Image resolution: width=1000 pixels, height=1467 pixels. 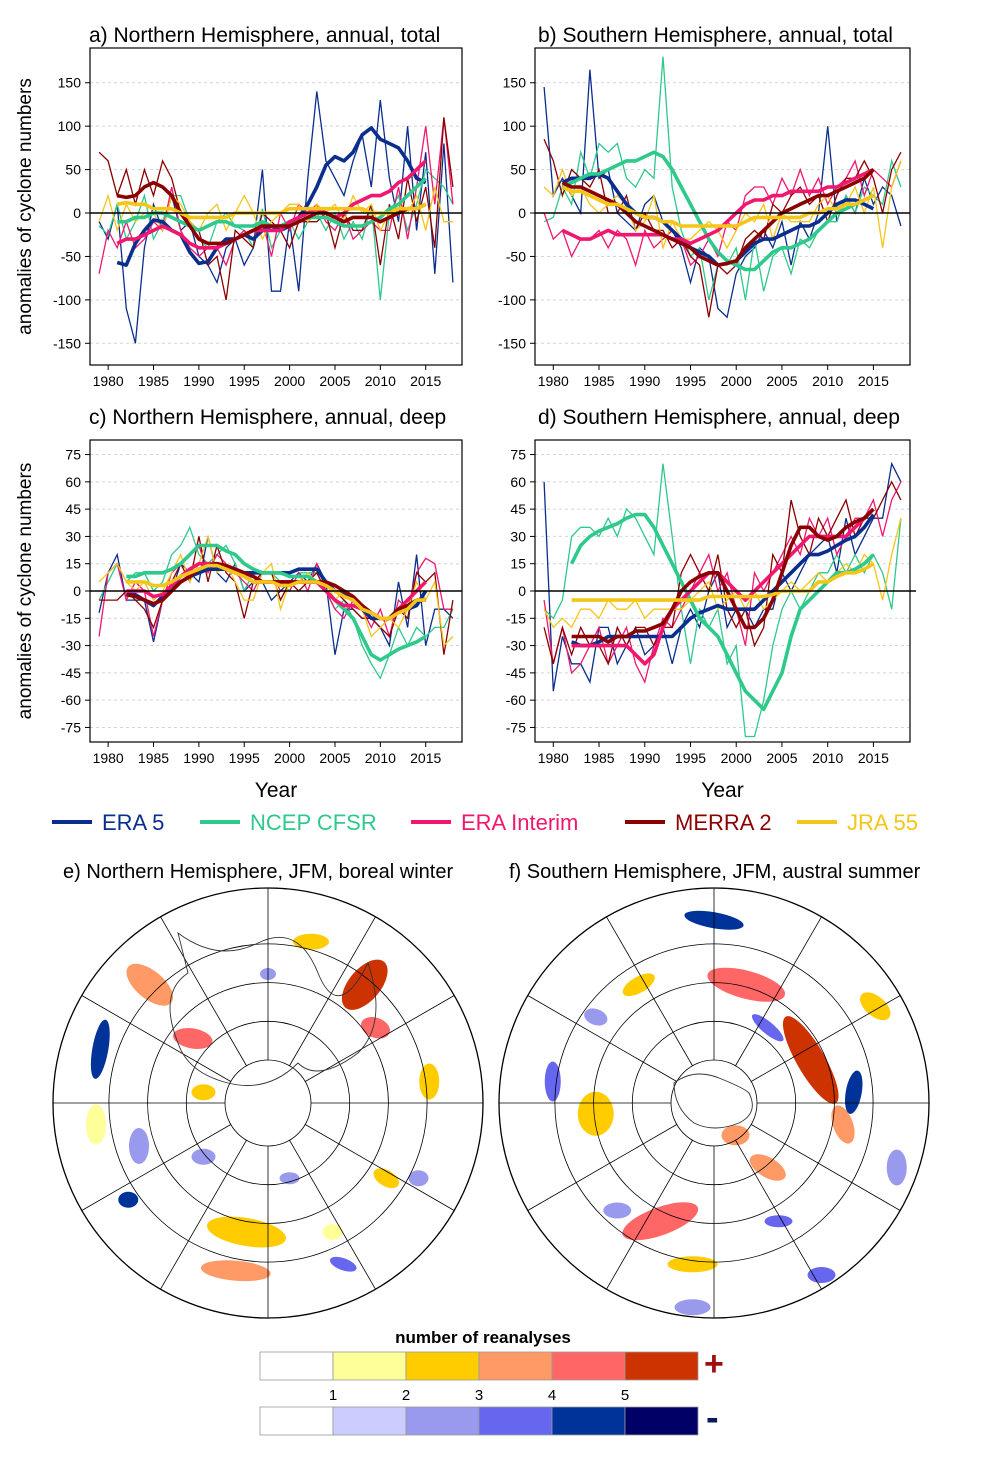 I want to click on y-tick-label: 100, so click(x=515, y=126).